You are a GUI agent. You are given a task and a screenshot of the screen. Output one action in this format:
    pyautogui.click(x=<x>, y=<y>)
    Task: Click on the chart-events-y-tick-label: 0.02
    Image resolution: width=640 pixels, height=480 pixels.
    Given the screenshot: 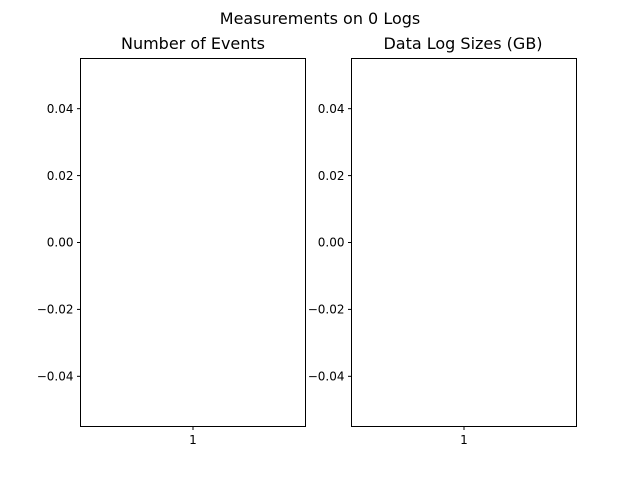 What is the action you would take?
    pyautogui.click(x=60, y=176)
    